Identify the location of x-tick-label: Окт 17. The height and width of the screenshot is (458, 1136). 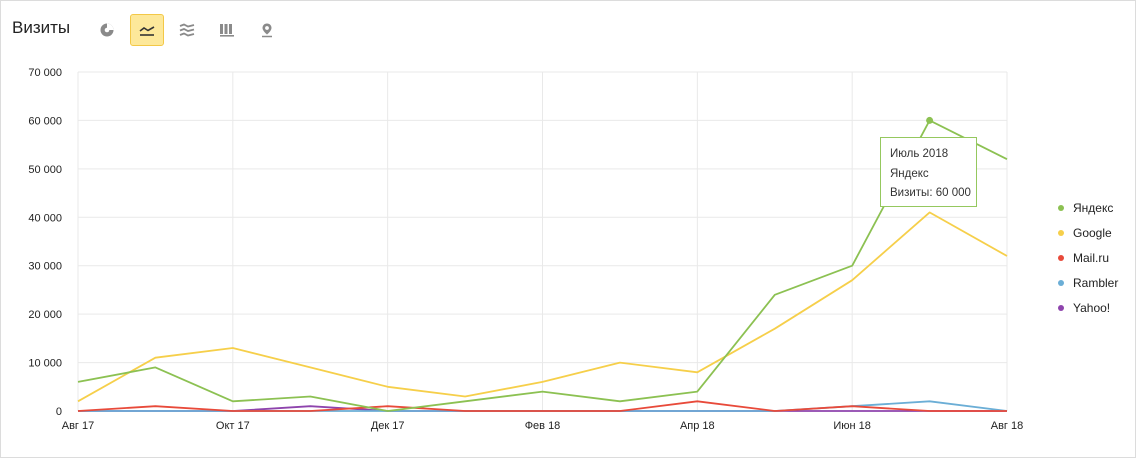
(233, 426).